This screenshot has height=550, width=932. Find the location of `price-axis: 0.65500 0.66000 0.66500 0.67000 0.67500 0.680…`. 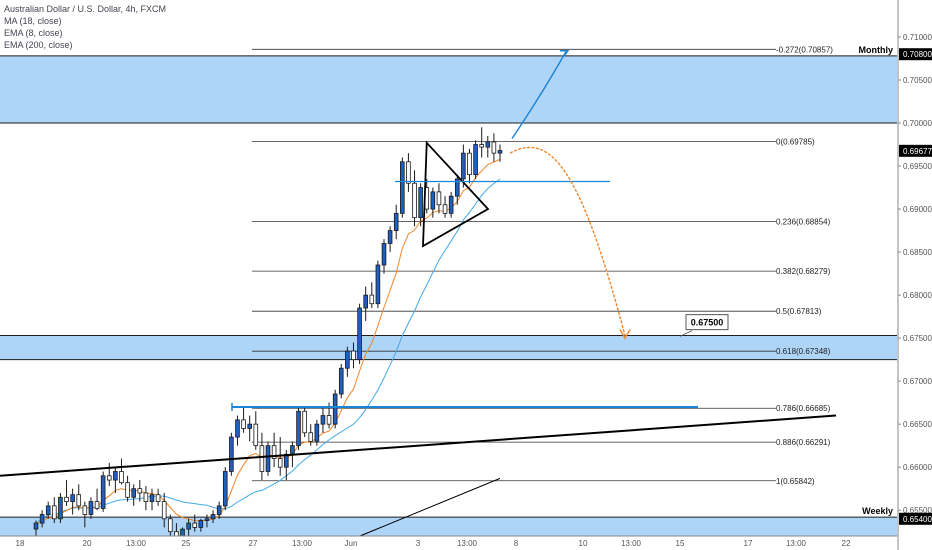

price-axis: 0.65500 0.66000 0.66500 0.67000 0.67500 0.680… is located at coordinates (914, 275).